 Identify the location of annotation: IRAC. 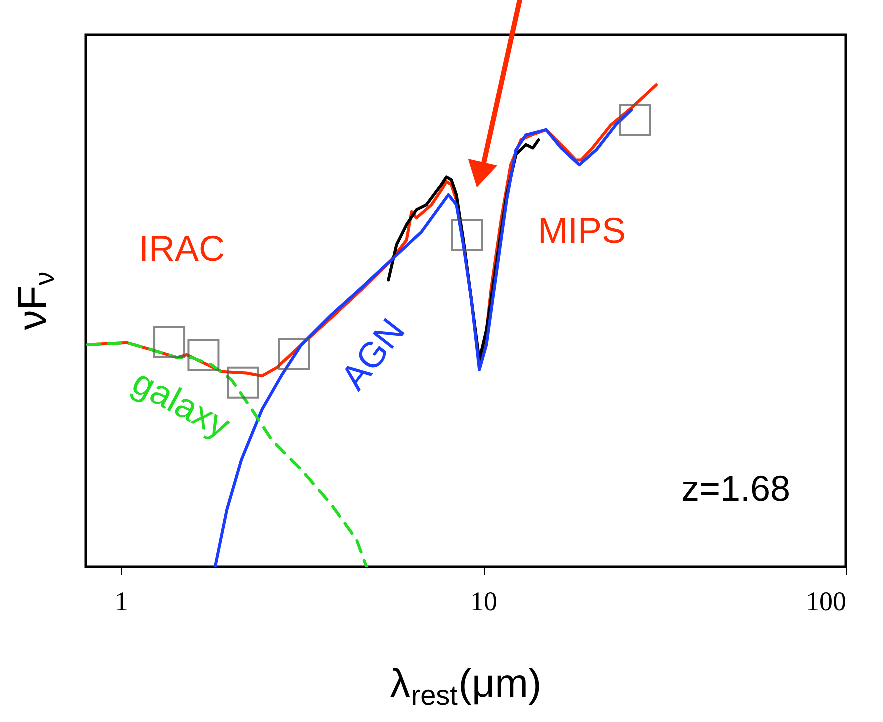
(182, 248).